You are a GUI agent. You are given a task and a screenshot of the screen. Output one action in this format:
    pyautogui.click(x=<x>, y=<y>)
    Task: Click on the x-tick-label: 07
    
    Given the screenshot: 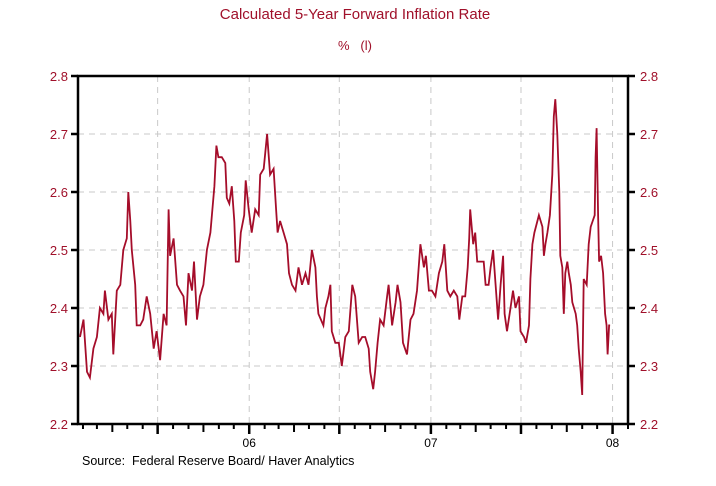 What is the action you would take?
    pyautogui.click(x=431, y=443)
    